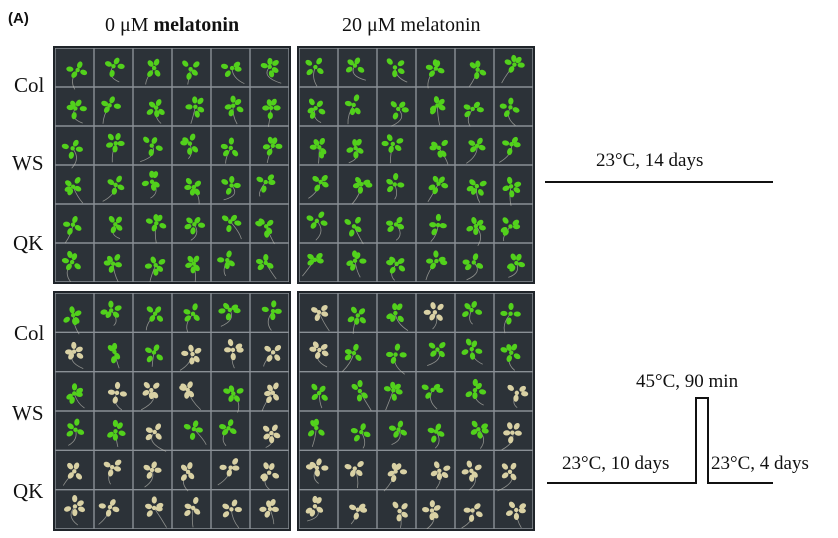 The image size is (838, 538). I want to click on plate-heat-0um-image, so click(172, 411).